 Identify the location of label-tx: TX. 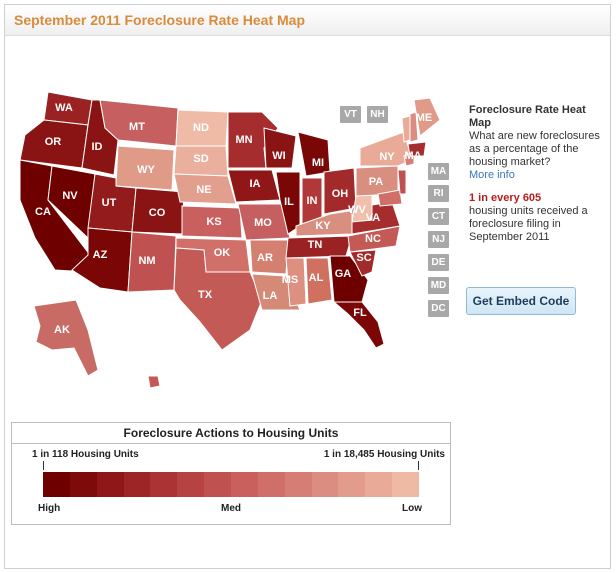
(205, 295).